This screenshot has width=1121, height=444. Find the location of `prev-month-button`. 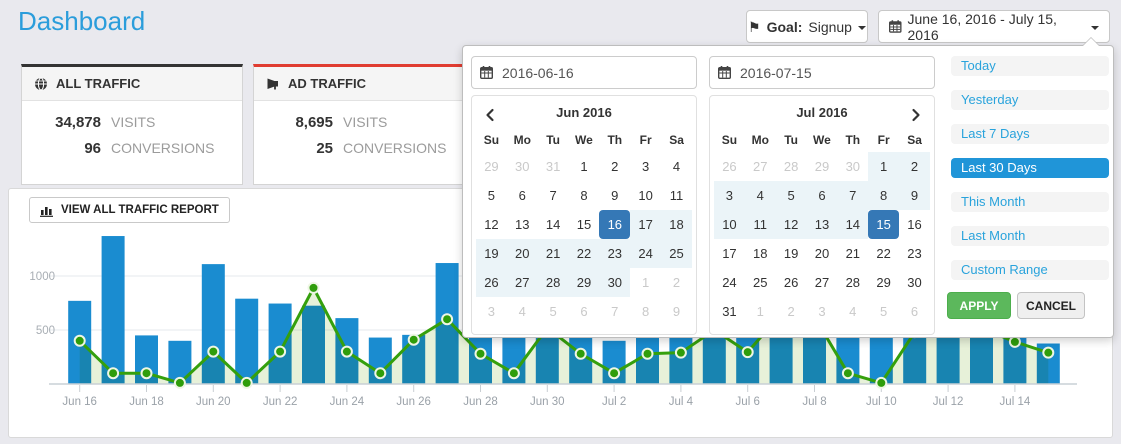

prev-month-button is located at coordinates (490, 113).